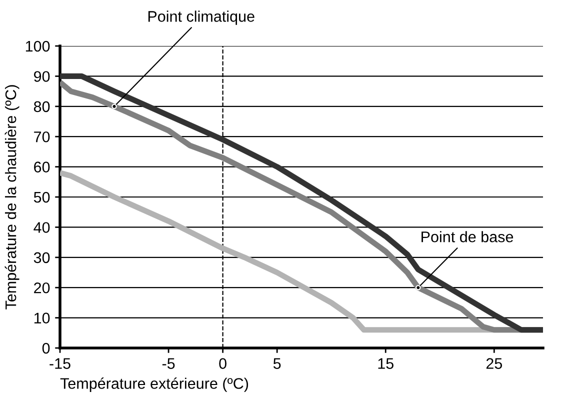 The height and width of the screenshot is (404, 573). Describe the element at coordinates (468, 236) in the screenshot. I see `annotation: Point de base` at that location.